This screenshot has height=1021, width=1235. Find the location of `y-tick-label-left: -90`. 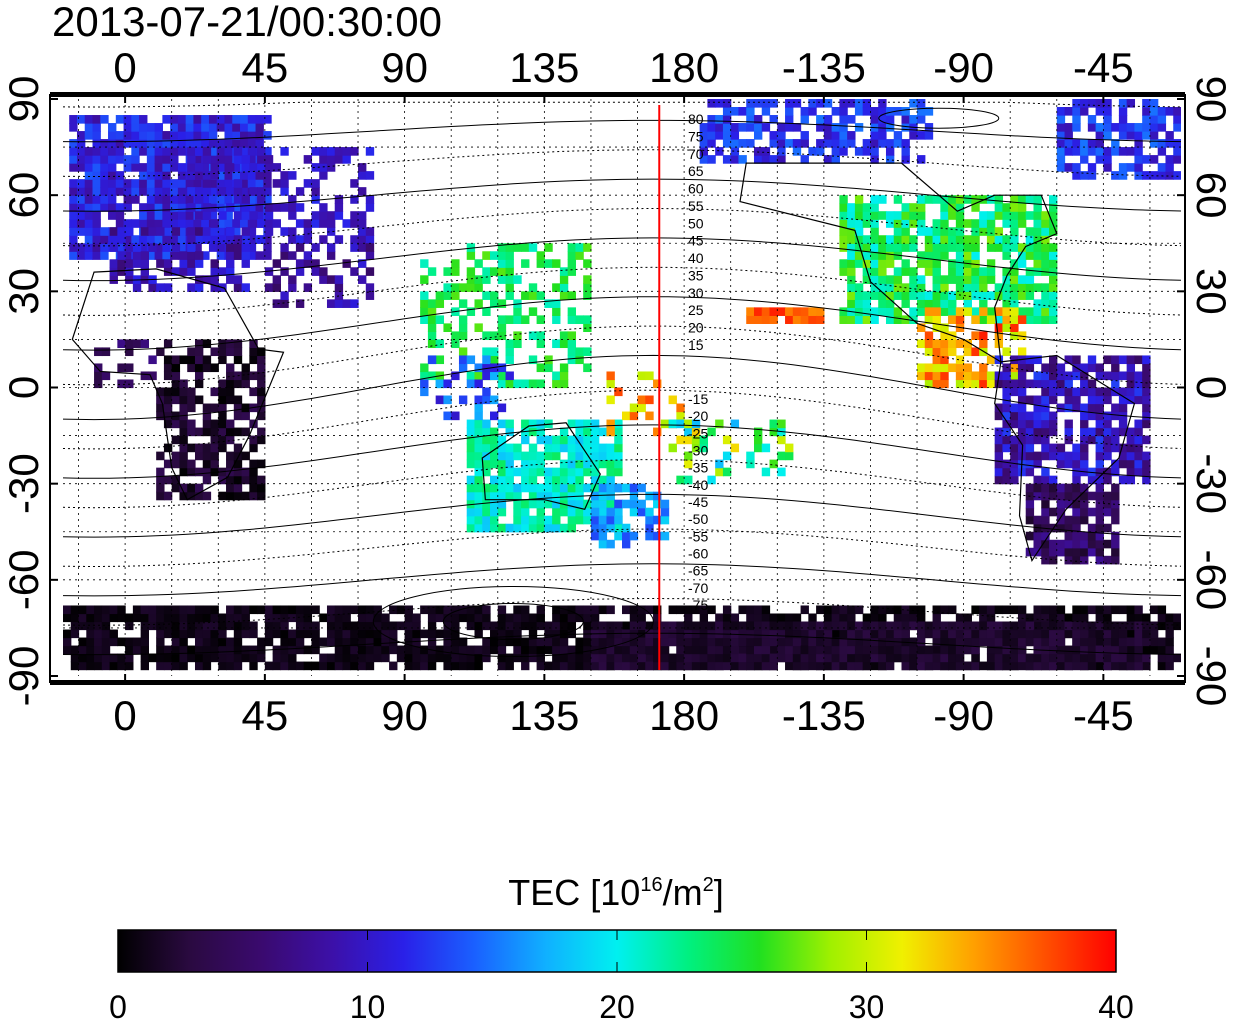

y-tick-label-left: -90 is located at coordinates (23, 676).